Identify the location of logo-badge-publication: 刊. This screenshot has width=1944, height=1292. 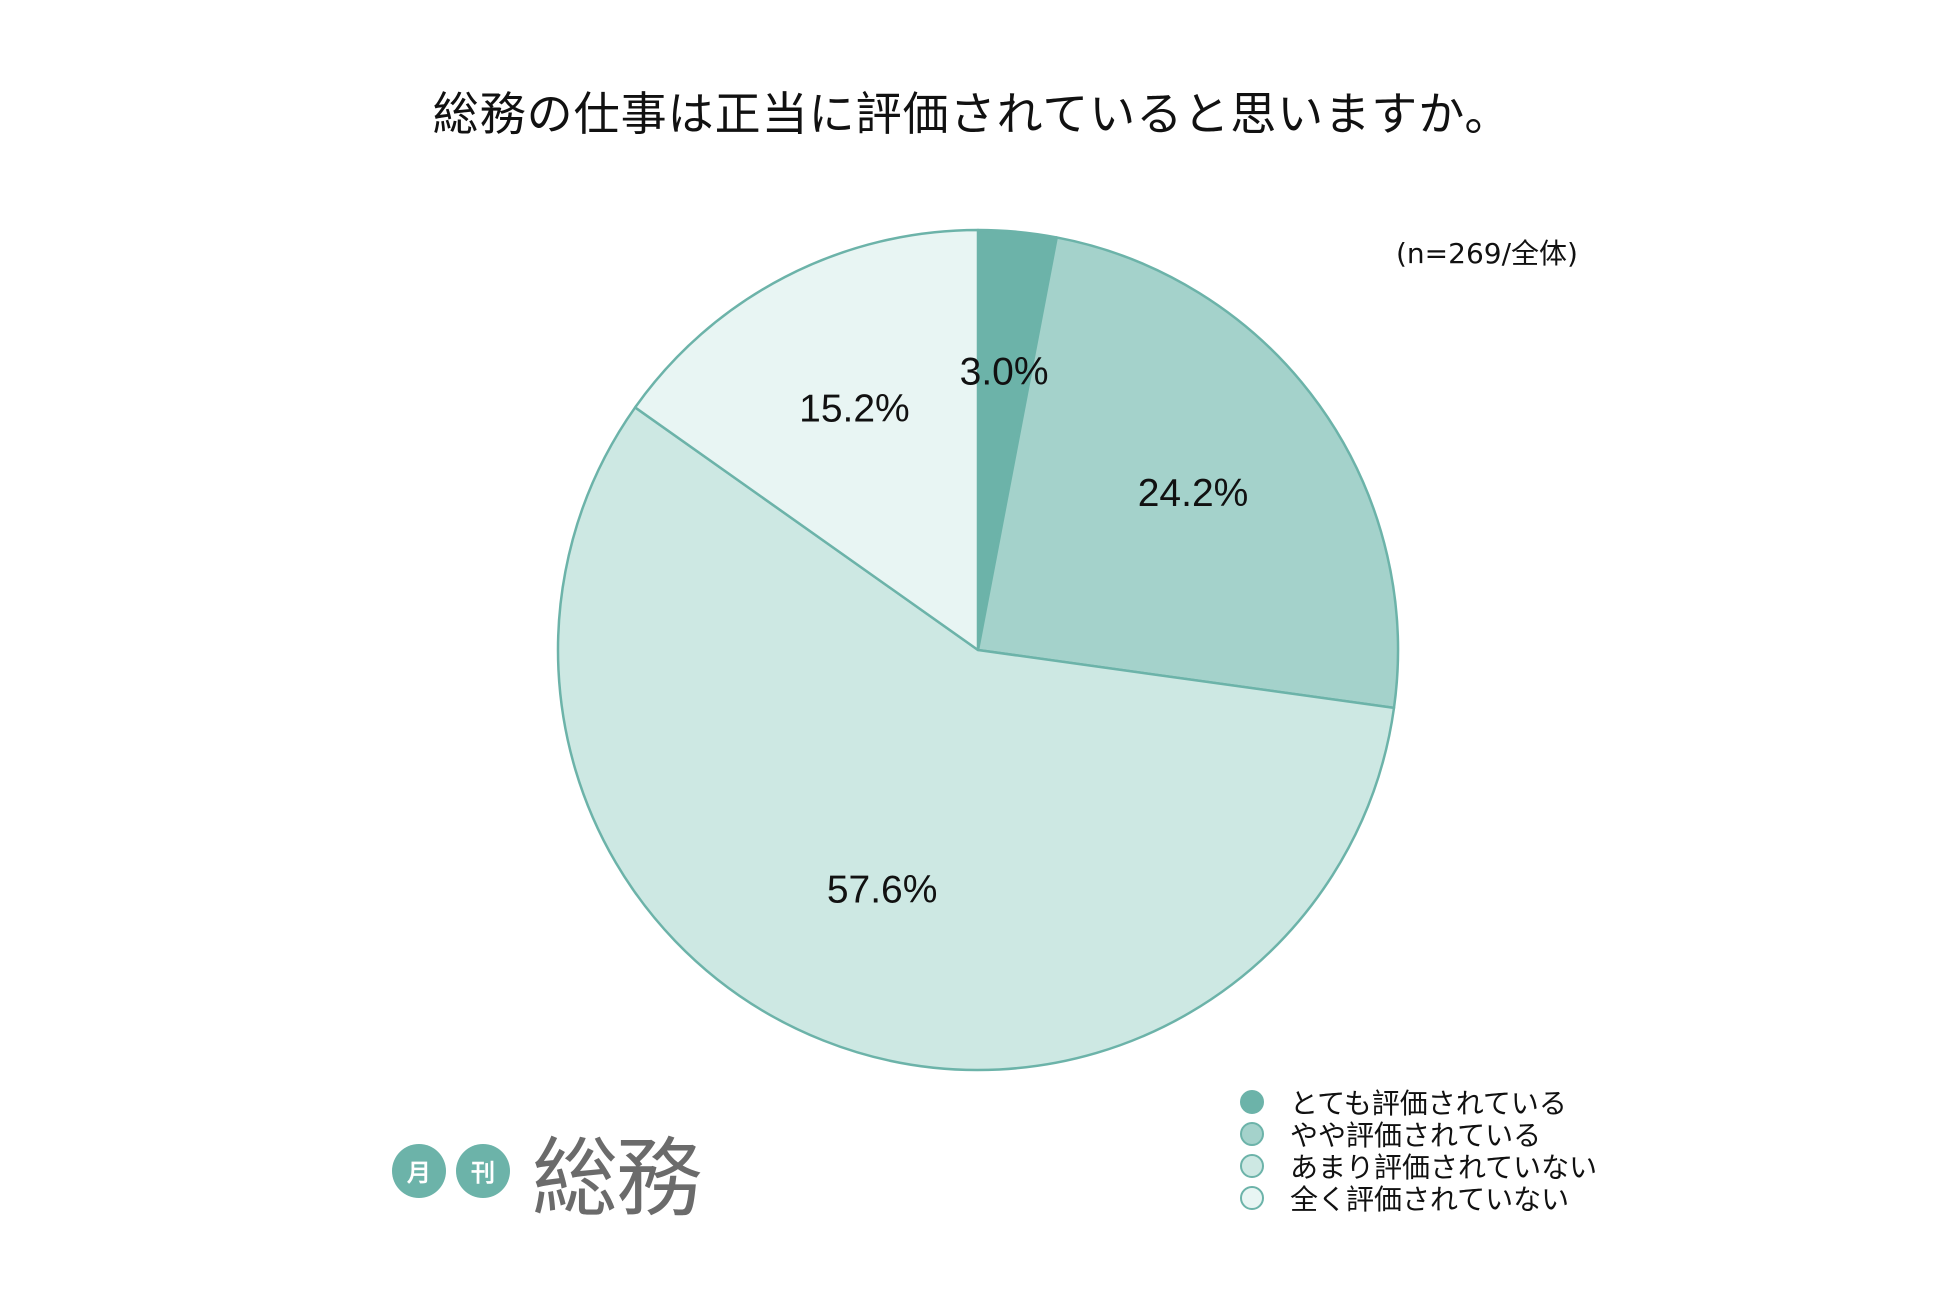
(483, 1170).